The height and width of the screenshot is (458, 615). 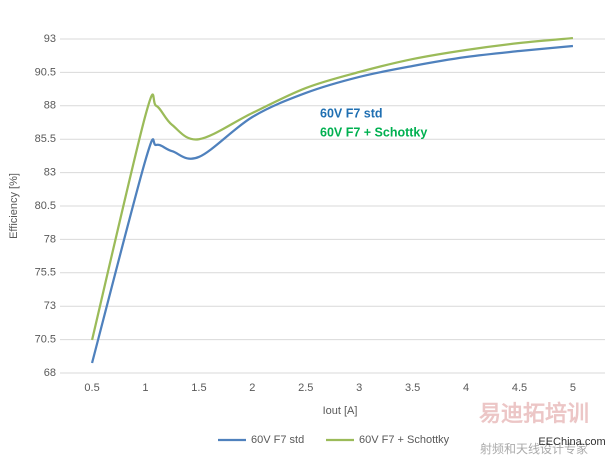 I want to click on y-tick-label: 90.5, so click(x=45, y=72).